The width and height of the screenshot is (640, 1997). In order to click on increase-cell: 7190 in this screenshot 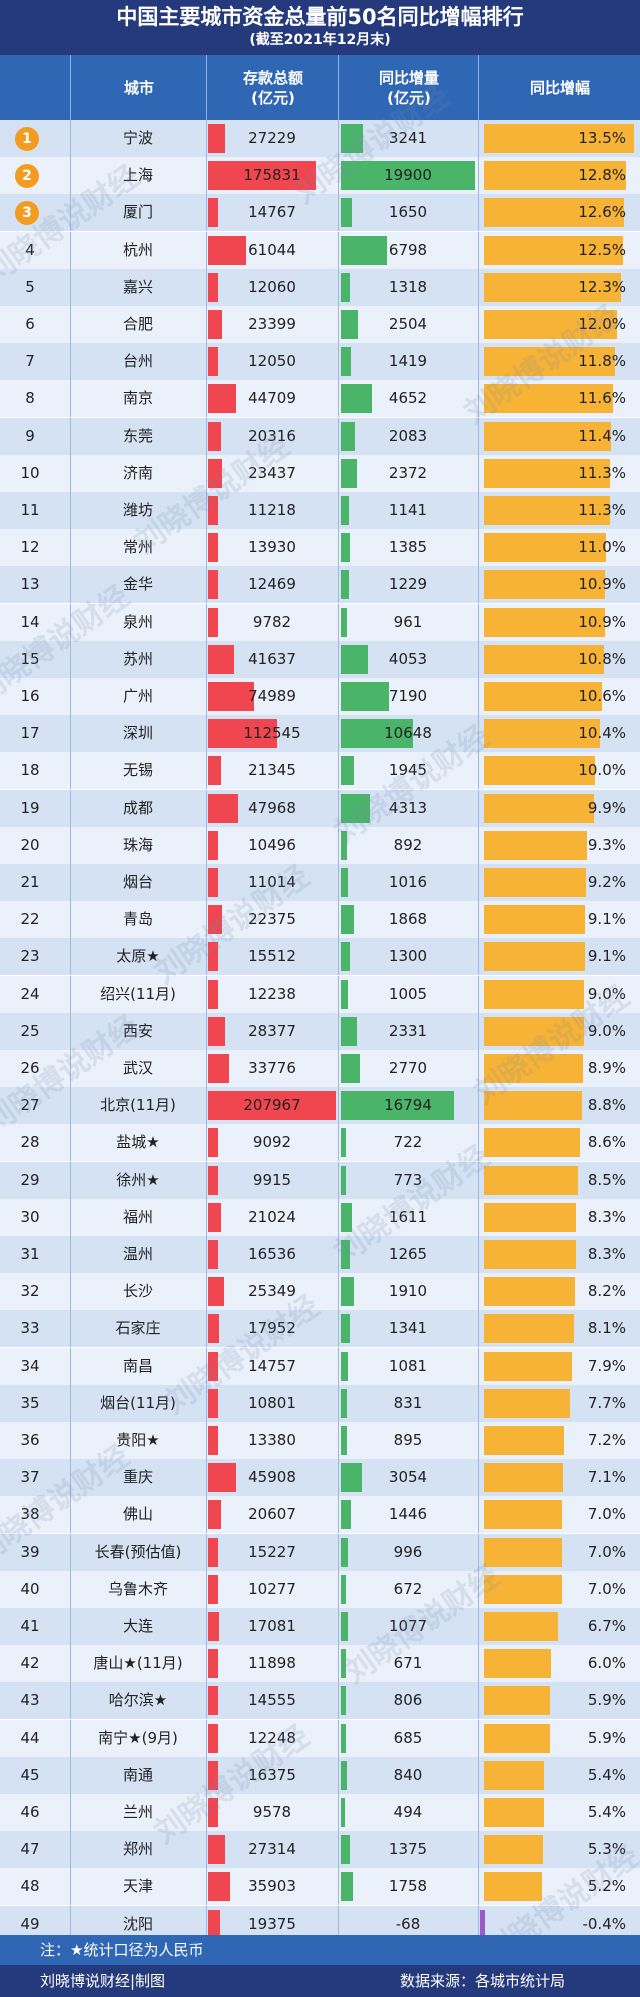, I will do `click(408, 696)`.